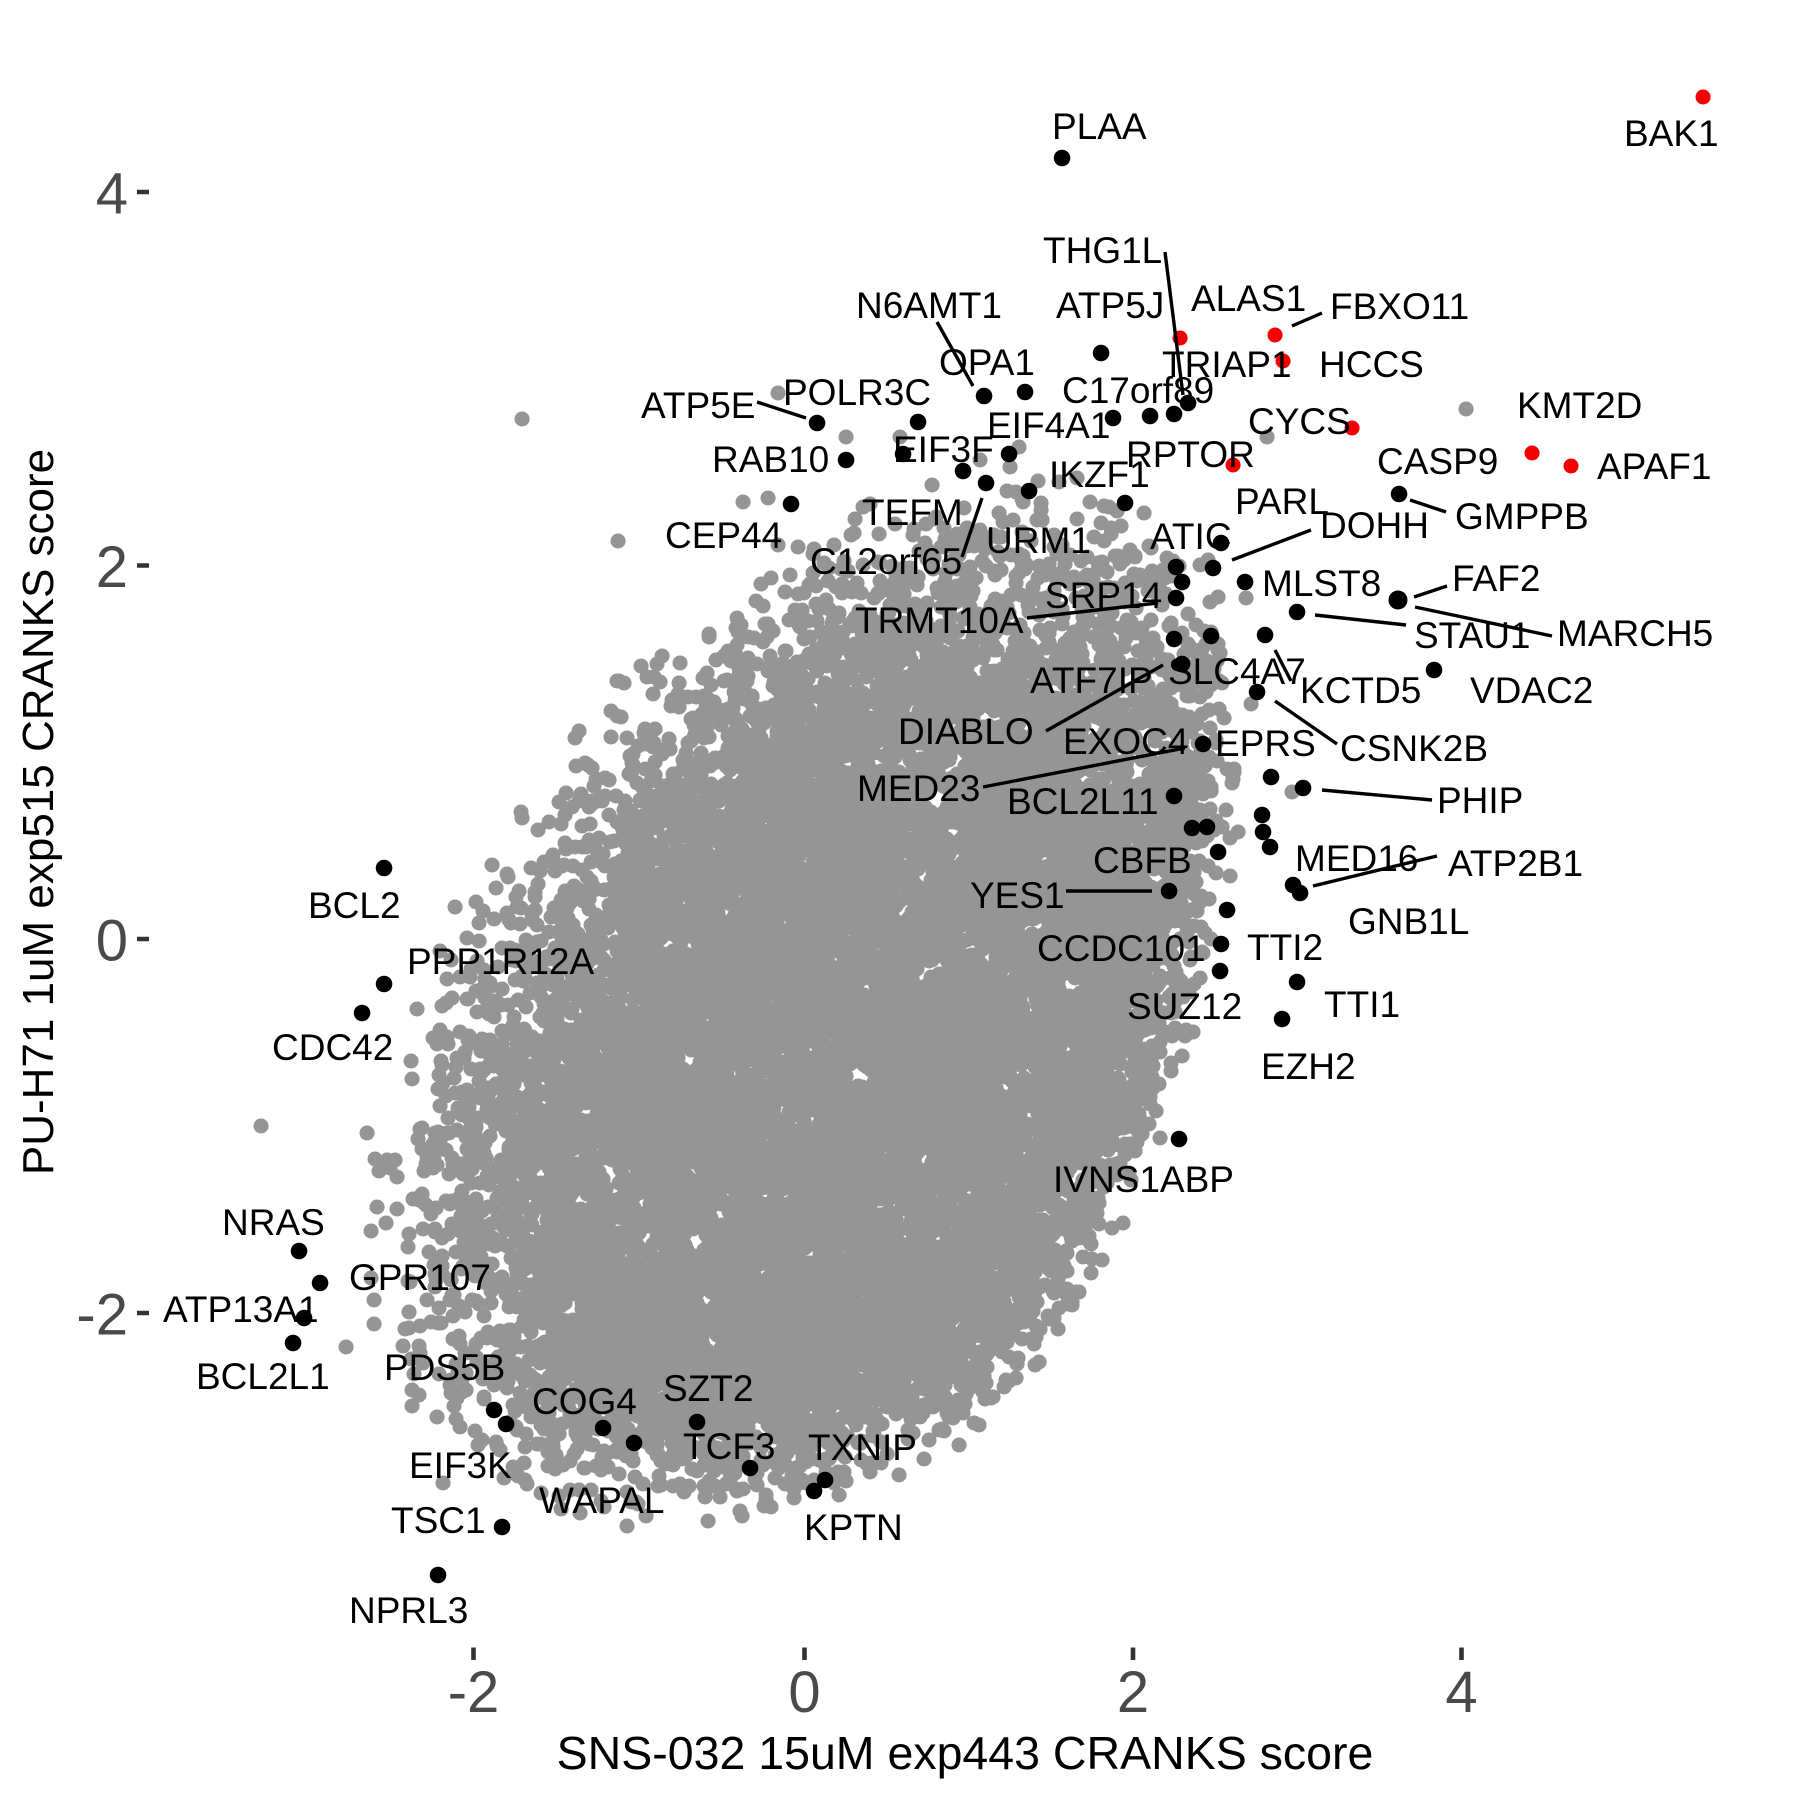 The height and width of the screenshot is (1805, 1800). I want to click on svg-text: COG4, so click(584, 1401).